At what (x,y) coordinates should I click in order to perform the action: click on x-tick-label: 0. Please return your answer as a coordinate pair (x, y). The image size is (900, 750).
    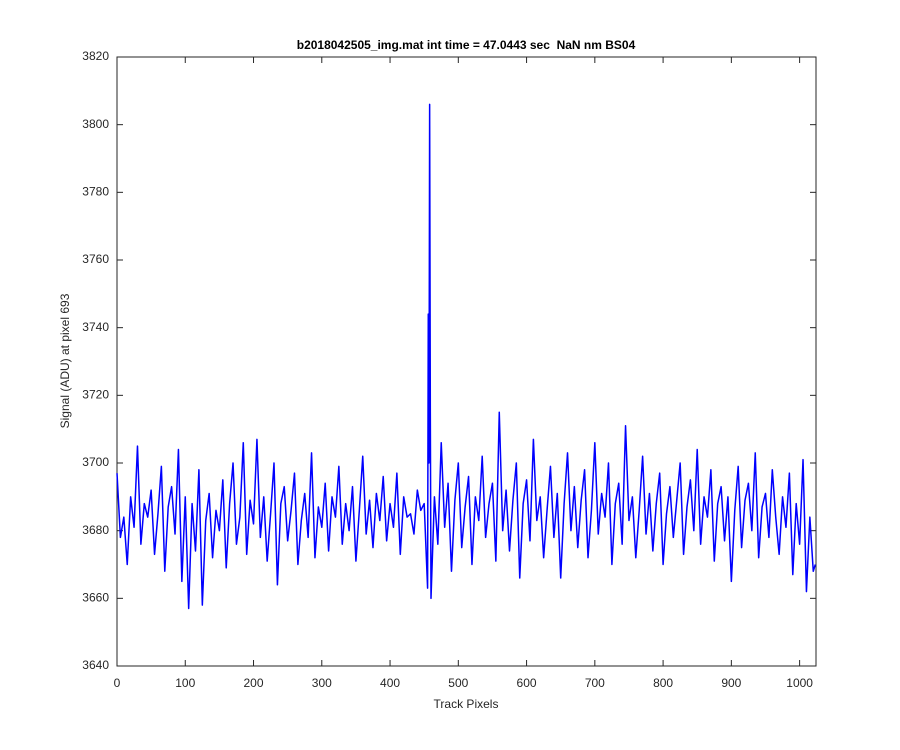
    Looking at the image, I should click on (117, 683).